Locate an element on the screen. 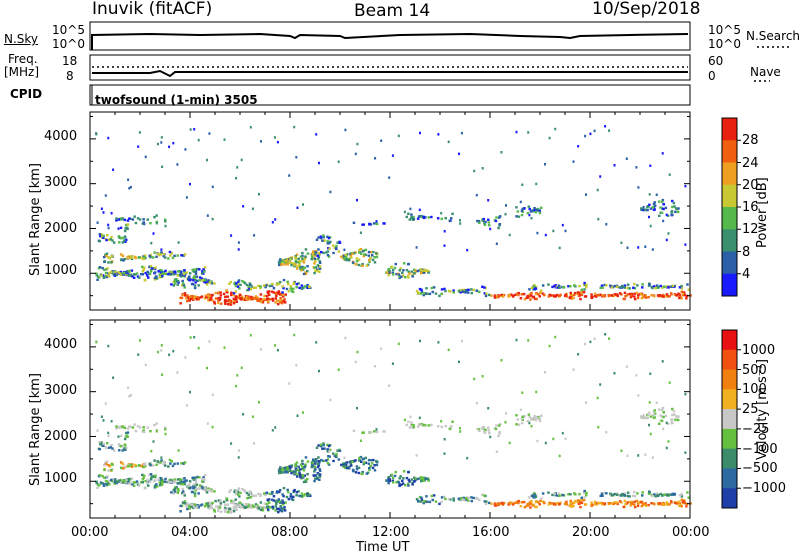  nsky-tick-top: 10^5 is located at coordinates (68, 30).